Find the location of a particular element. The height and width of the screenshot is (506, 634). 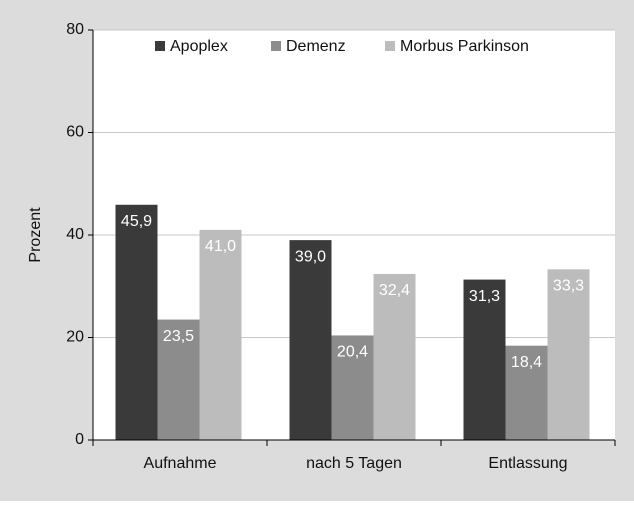

x-tick-label: Aufnahme is located at coordinates (180, 463).